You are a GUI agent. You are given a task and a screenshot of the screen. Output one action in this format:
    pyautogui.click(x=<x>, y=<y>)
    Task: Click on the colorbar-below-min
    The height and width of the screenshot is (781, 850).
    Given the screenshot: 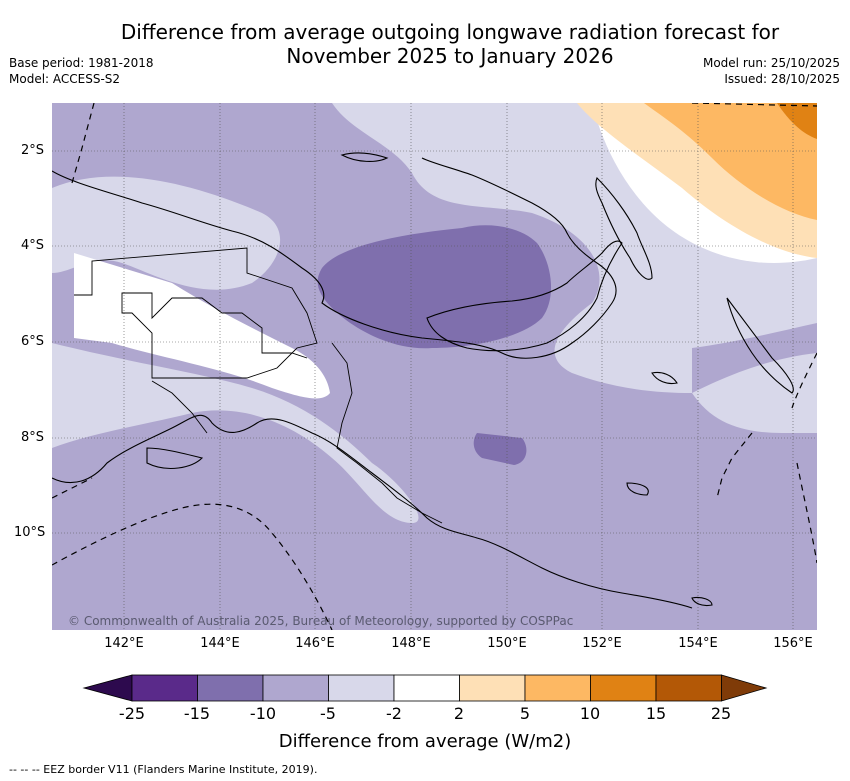 What is the action you would take?
    pyautogui.click(x=107, y=688)
    